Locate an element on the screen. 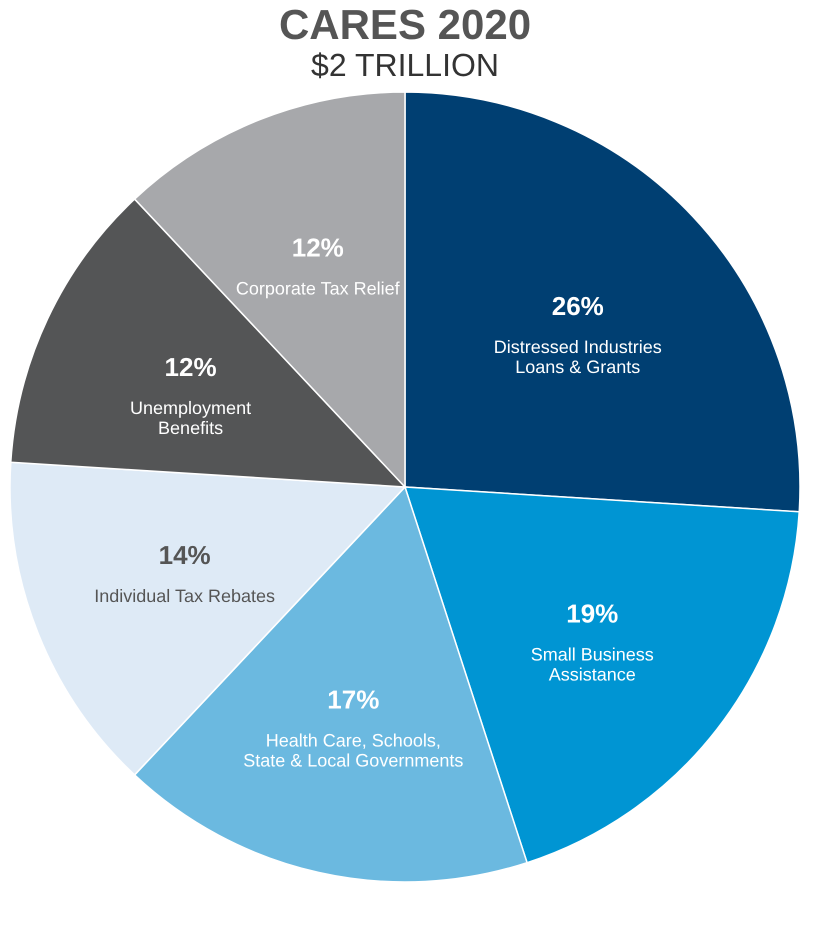 The height and width of the screenshot is (941, 821). slice-label: Corporate Tax Relief is located at coordinates (318, 288).